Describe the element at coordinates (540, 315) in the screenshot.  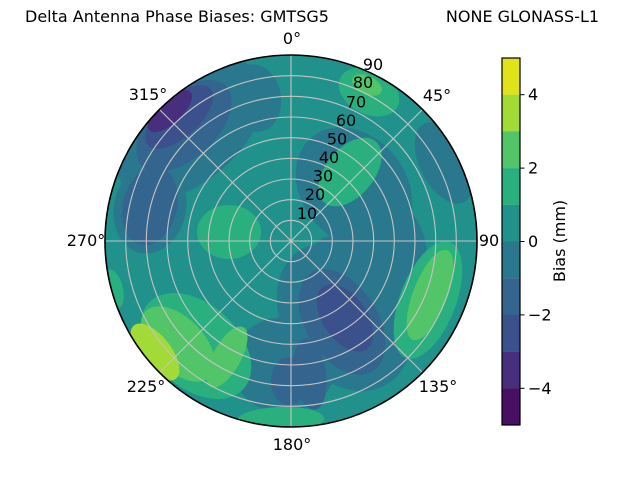
I see `colorbar-tick-m2: −2` at that location.